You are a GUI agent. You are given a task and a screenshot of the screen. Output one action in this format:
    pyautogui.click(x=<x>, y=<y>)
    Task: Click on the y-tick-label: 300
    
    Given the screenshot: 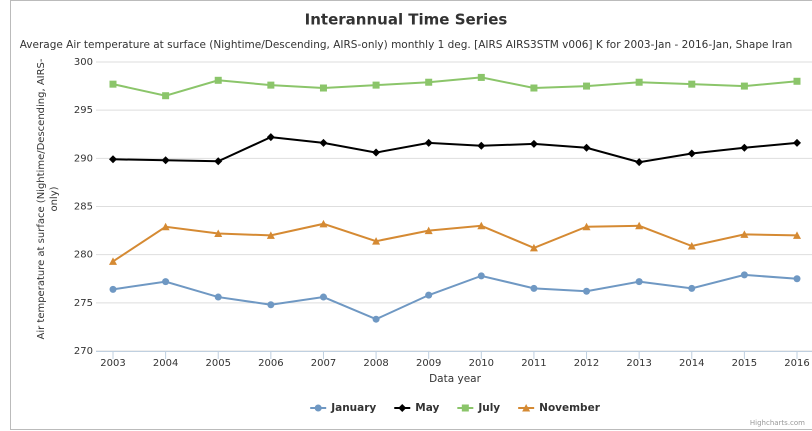 What is the action you would take?
    pyautogui.click(x=83, y=62)
    